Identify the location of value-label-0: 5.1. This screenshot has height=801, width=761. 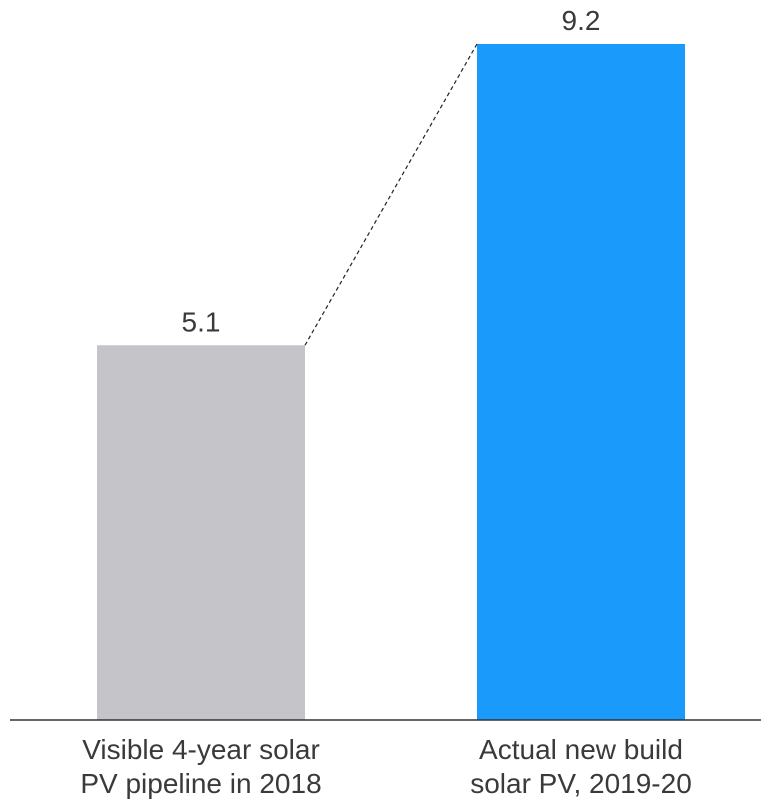
(201, 321).